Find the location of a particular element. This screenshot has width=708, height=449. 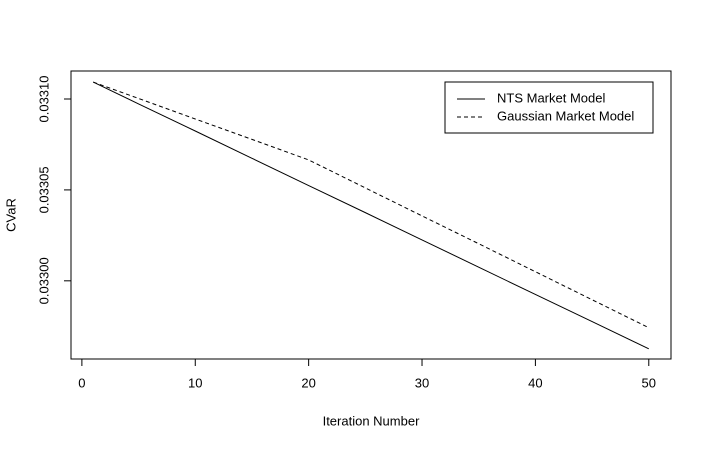

y-tick-label: 0.03305 is located at coordinates (43, 189).